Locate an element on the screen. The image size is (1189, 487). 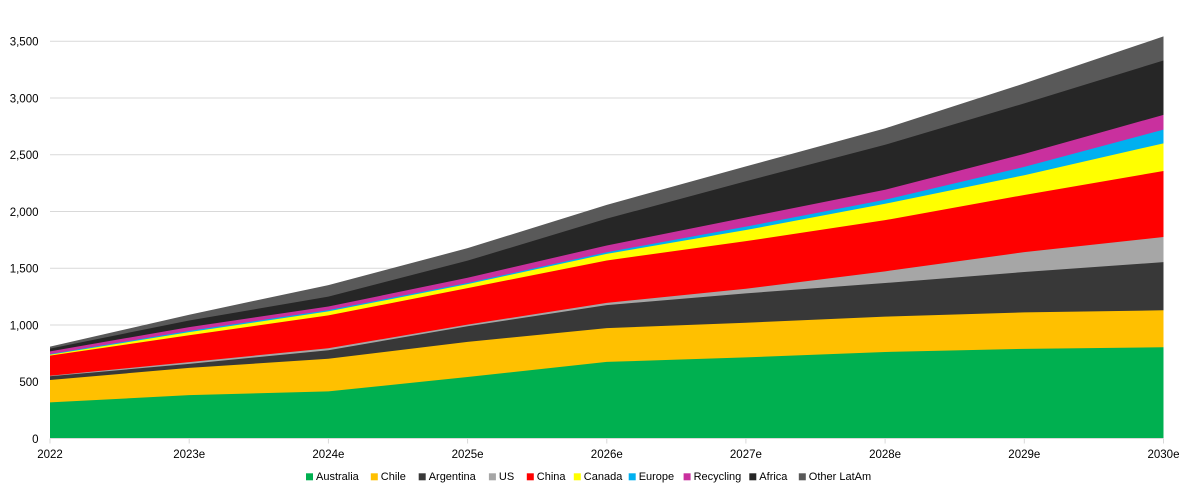
svg-text: 2029e is located at coordinates (1024, 455).